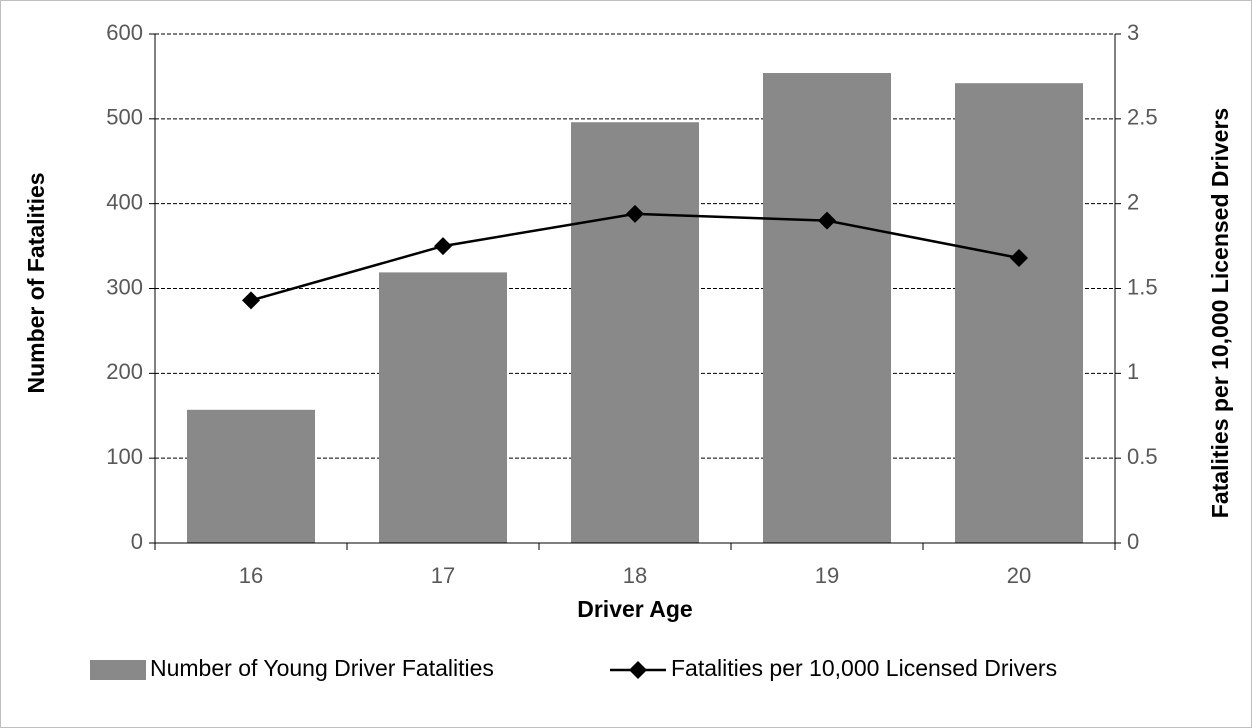 The width and height of the screenshot is (1252, 728). What do you see at coordinates (124, 32) in the screenshot?
I see `y-tick-label: 600` at bounding box center [124, 32].